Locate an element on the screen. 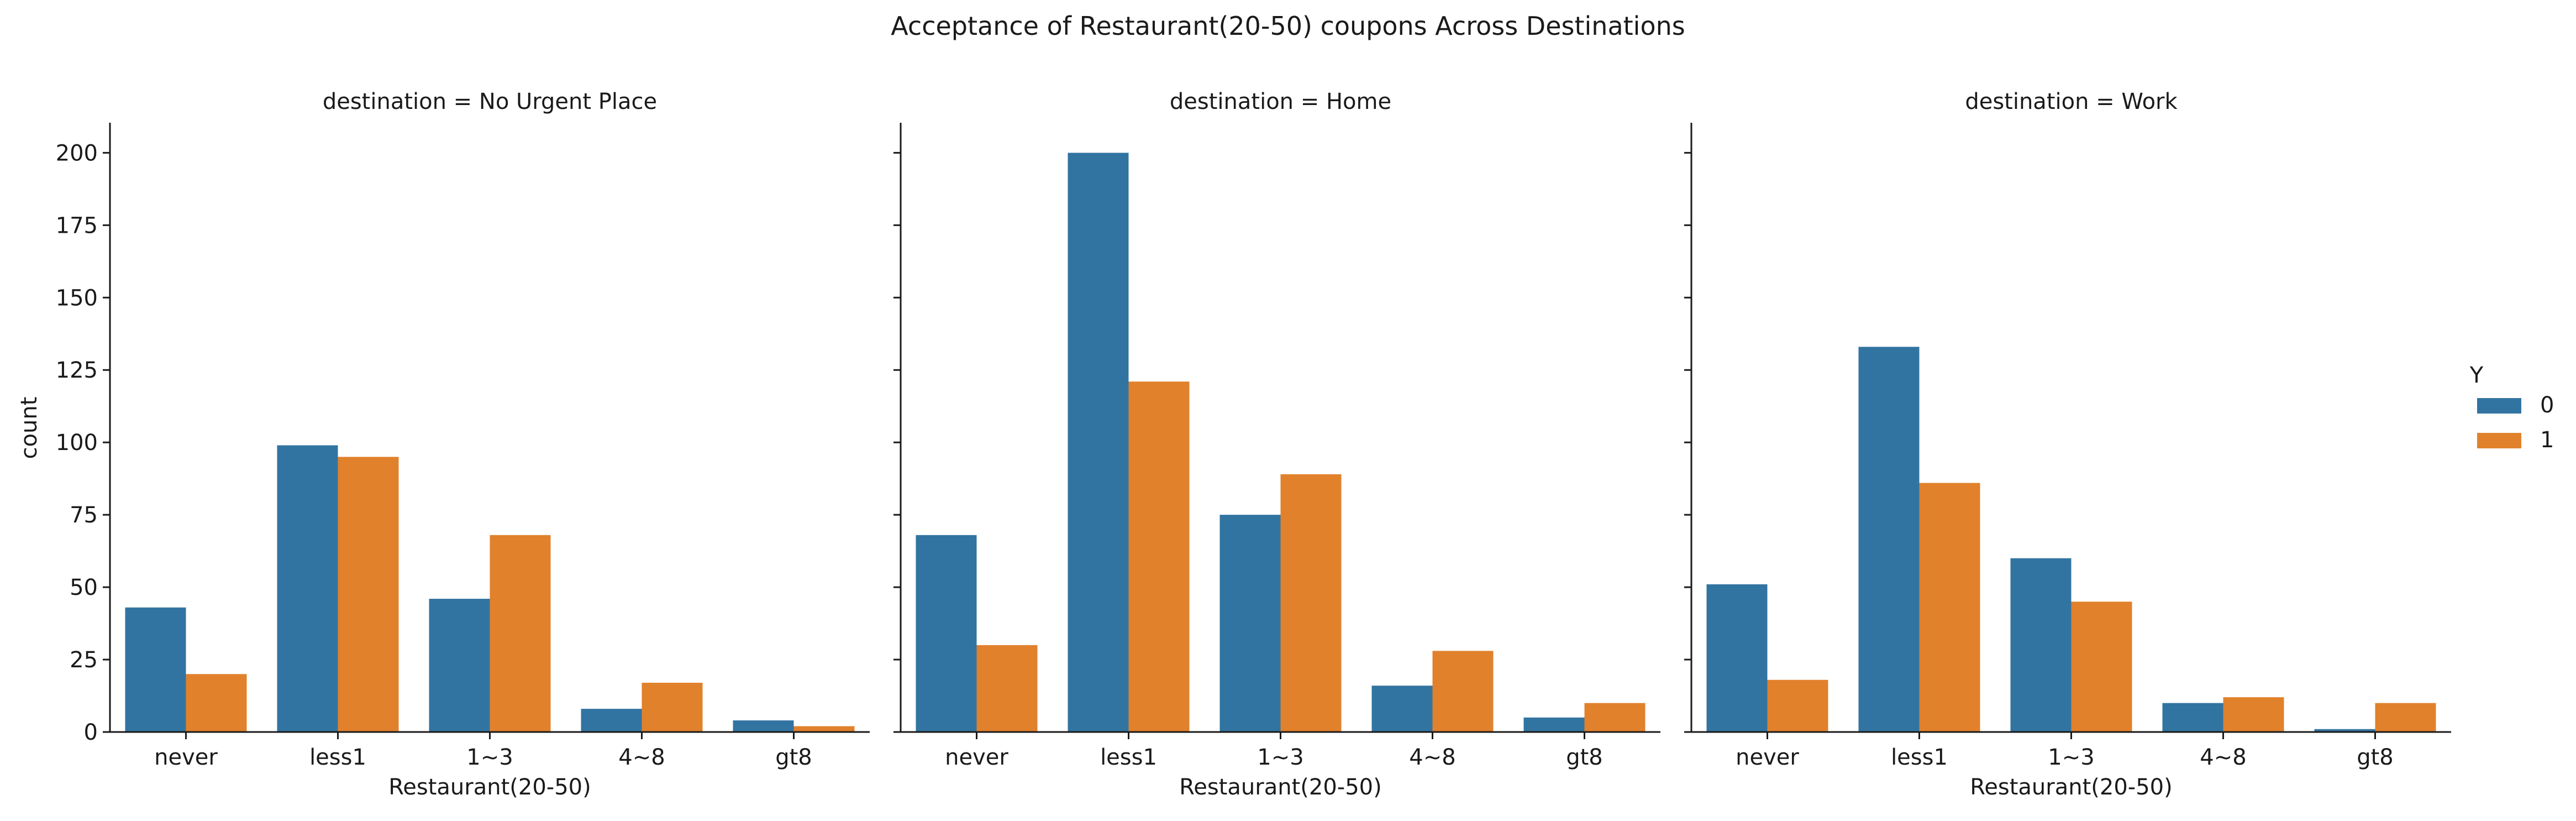 This screenshot has height=821, width=2576. y-tick-label: 175 is located at coordinates (77, 225).